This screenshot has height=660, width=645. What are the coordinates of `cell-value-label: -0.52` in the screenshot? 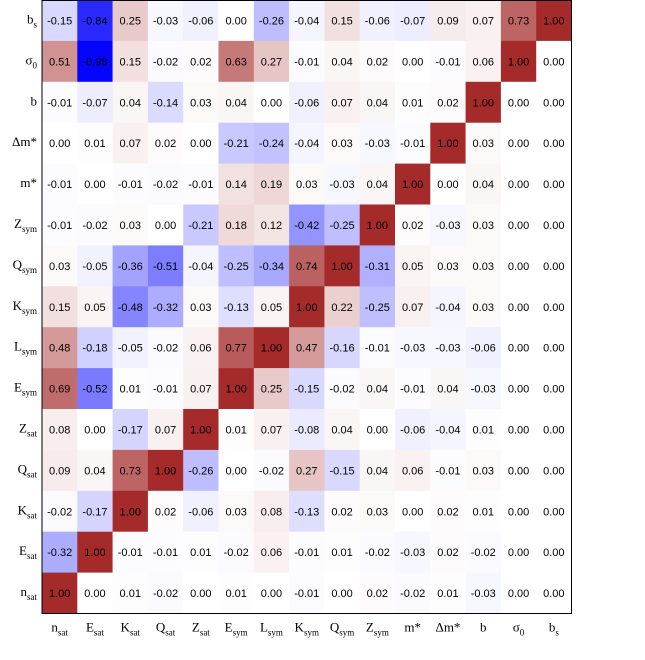 It's located at (94, 390).